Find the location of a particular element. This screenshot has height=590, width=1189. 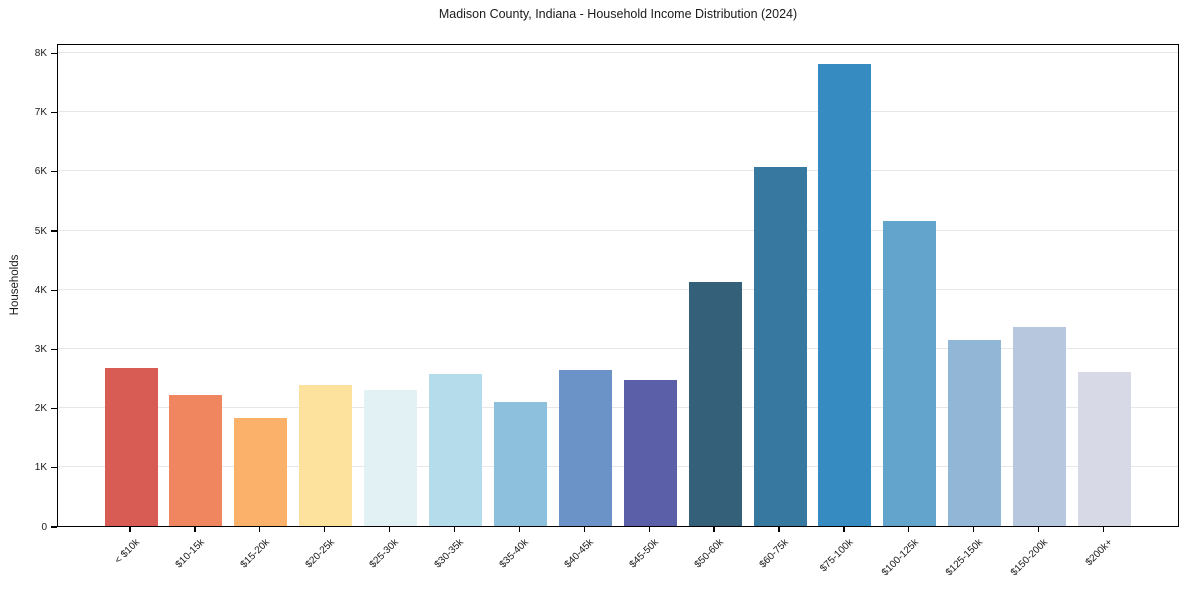

x-tick-label: $25-30k is located at coordinates (385, 554).